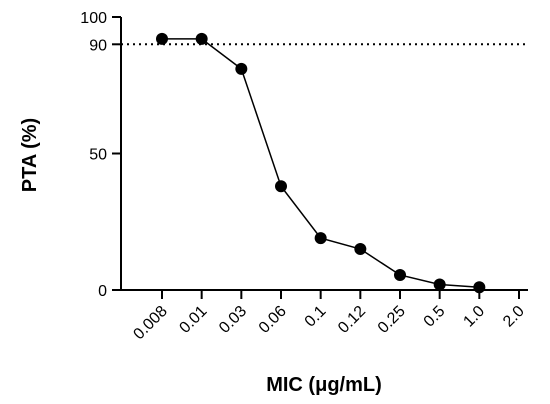 The width and height of the screenshot is (550, 404). Describe the element at coordinates (392, 320) in the screenshot. I see `x-tick-label: 0.25` at that location.